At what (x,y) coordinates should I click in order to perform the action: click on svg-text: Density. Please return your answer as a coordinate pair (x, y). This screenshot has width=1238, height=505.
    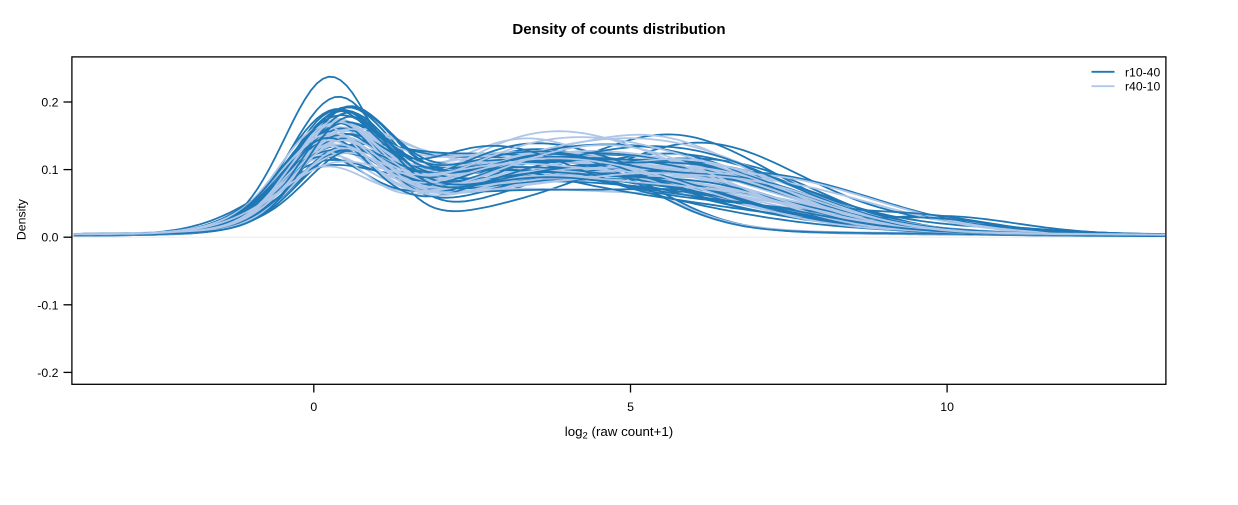
    Looking at the image, I should click on (22, 219).